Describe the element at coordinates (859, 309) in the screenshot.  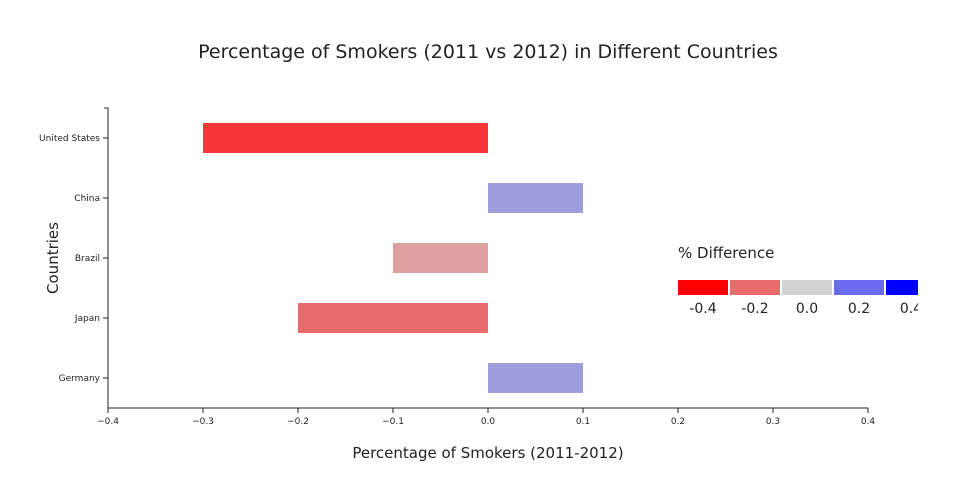
I see `legend-label: 0.2` at that location.